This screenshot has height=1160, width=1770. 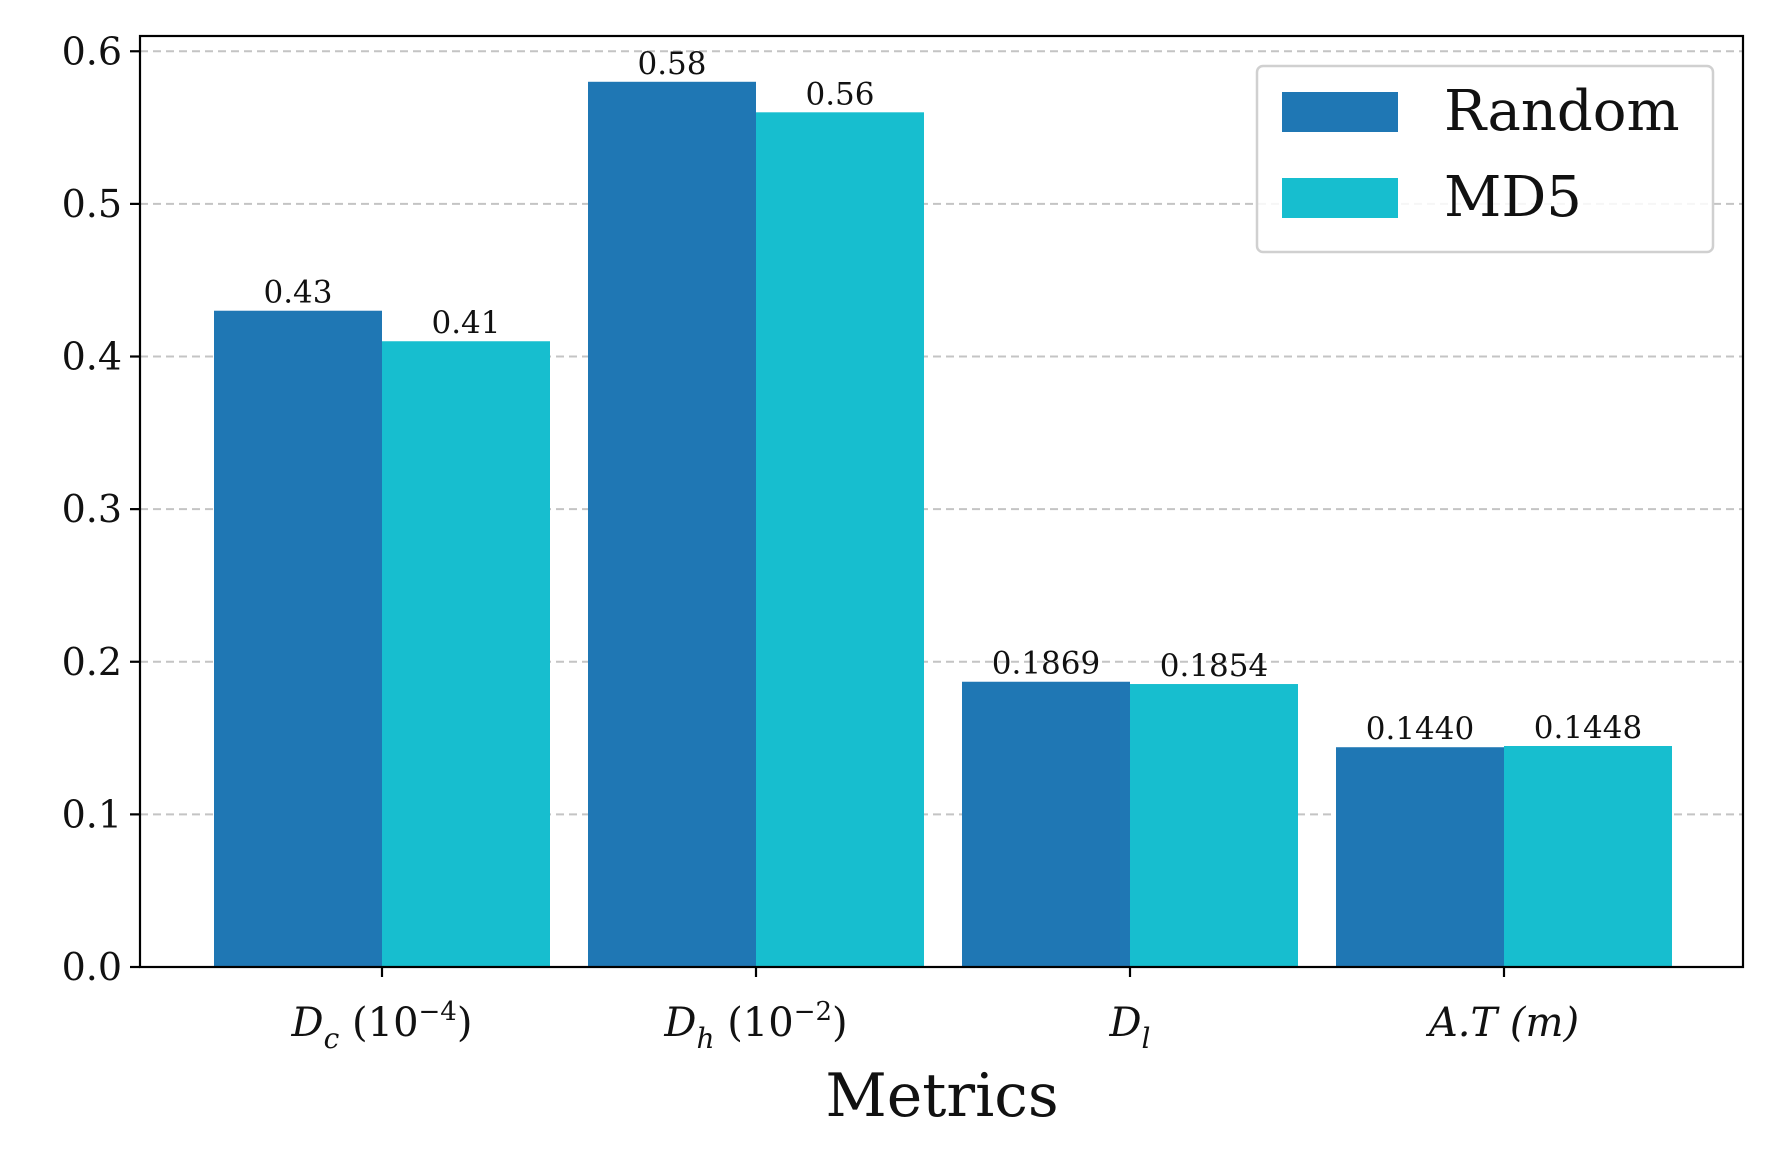 What do you see at coordinates (92, 51) in the screenshot?
I see `y-tick-label: 0.6` at bounding box center [92, 51].